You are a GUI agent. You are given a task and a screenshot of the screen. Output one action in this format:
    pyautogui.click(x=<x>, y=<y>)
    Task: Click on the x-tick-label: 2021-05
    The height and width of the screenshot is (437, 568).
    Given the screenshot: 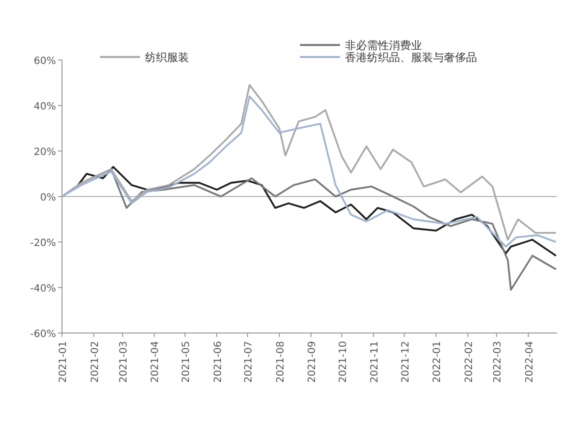 What is the action you would take?
    pyautogui.click(x=186, y=362)
    